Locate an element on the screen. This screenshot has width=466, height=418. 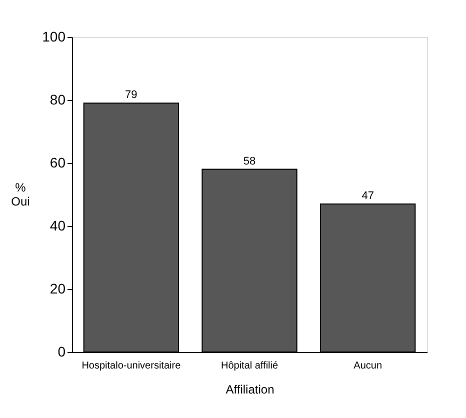
y-tick-label: 60 is located at coordinates (58, 162).